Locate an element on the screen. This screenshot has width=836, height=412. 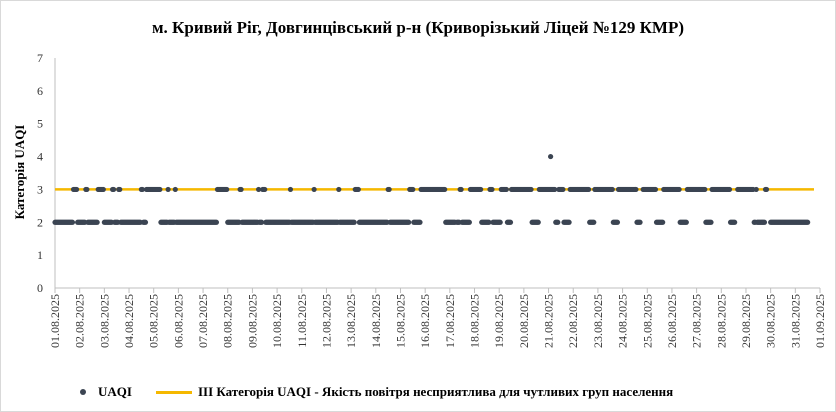
x-tick-label: 06.08.2025 is located at coordinates (178, 321).